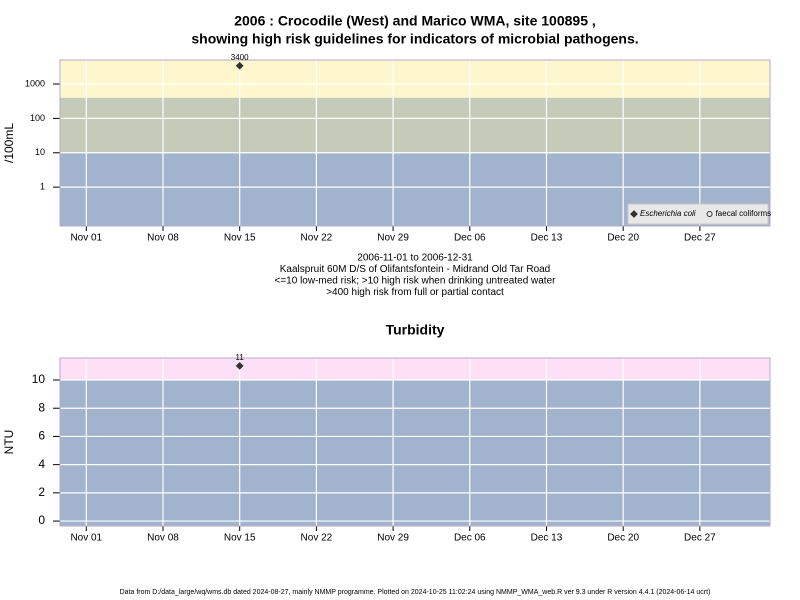 This screenshot has height=600, width=800. Describe the element at coordinates (41, 492) in the screenshot. I see `y-tick-label: 2` at that location.